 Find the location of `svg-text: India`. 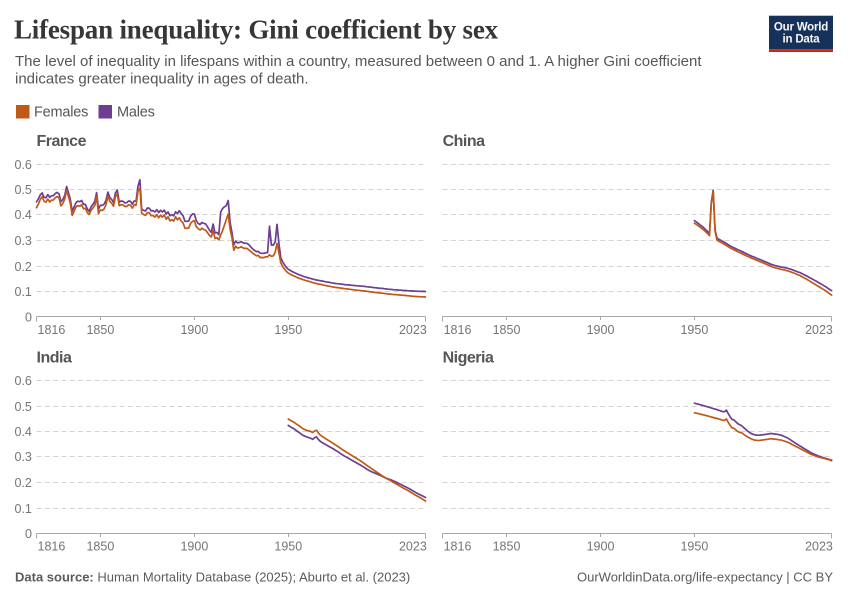

svg-text: India is located at coordinates (54, 358).